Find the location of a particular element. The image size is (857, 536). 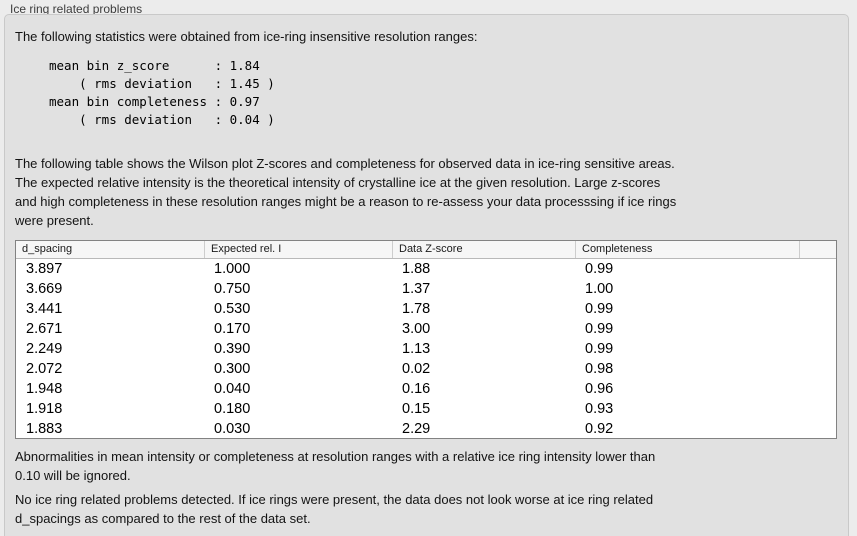

table-cell: 0.530 is located at coordinates (232, 309).